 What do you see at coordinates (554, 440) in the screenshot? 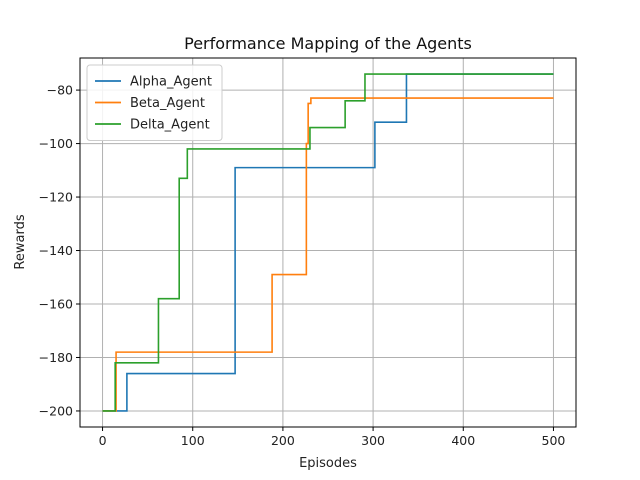
I see `x-tick-label: 500` at bounding box center [554, 440].